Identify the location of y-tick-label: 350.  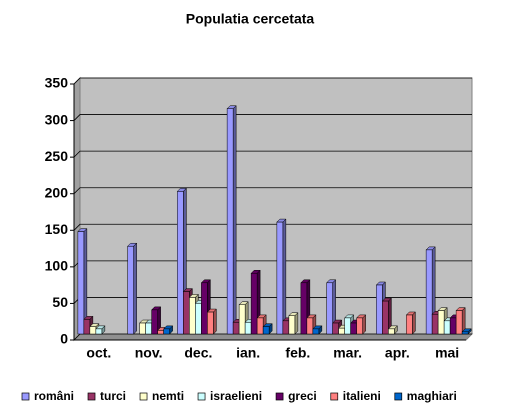
(57, 83).